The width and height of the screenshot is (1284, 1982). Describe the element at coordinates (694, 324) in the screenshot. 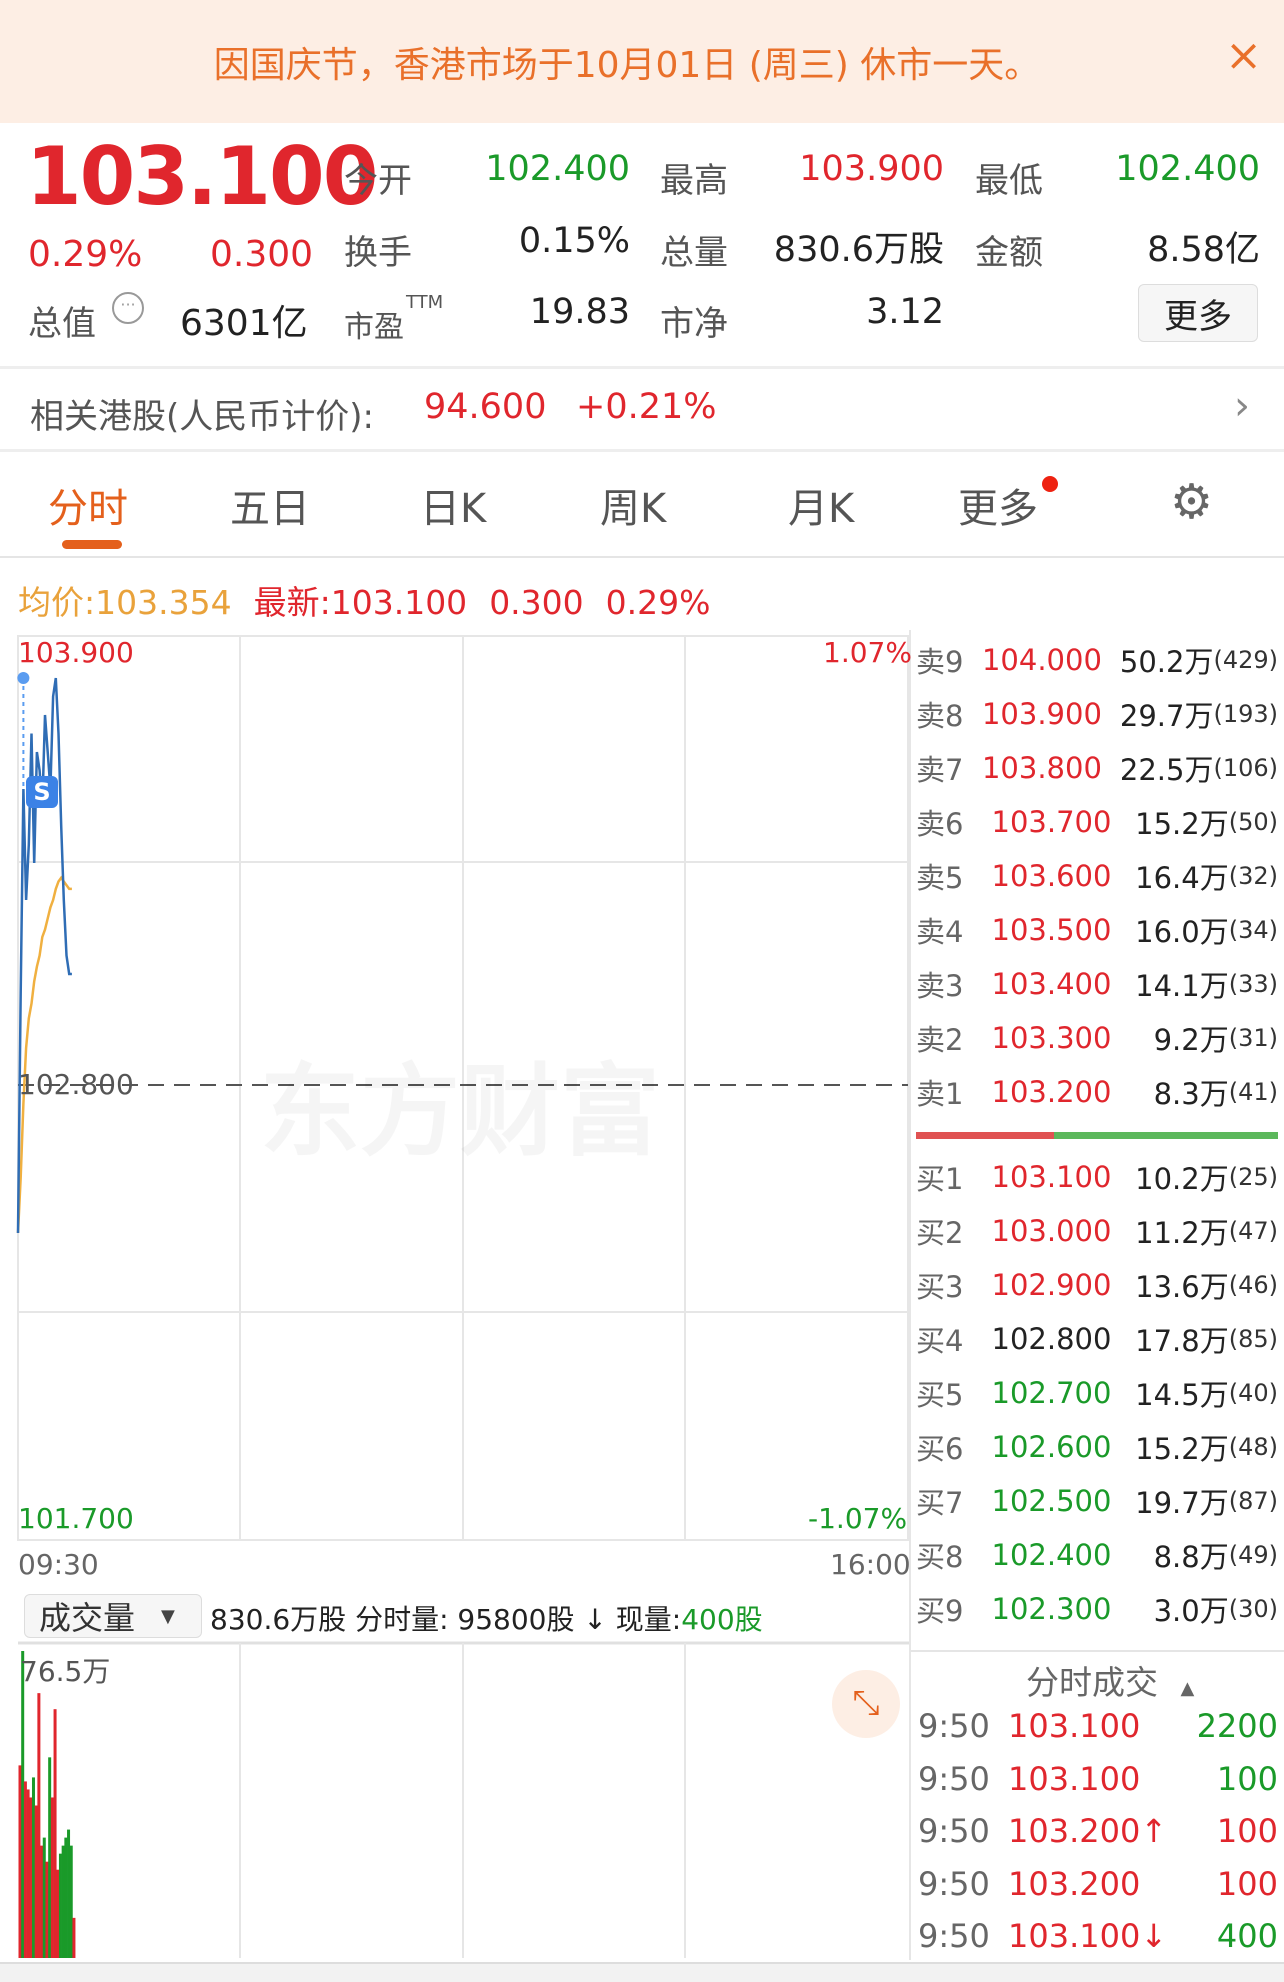

I see `stat-label: 市净` at that location.